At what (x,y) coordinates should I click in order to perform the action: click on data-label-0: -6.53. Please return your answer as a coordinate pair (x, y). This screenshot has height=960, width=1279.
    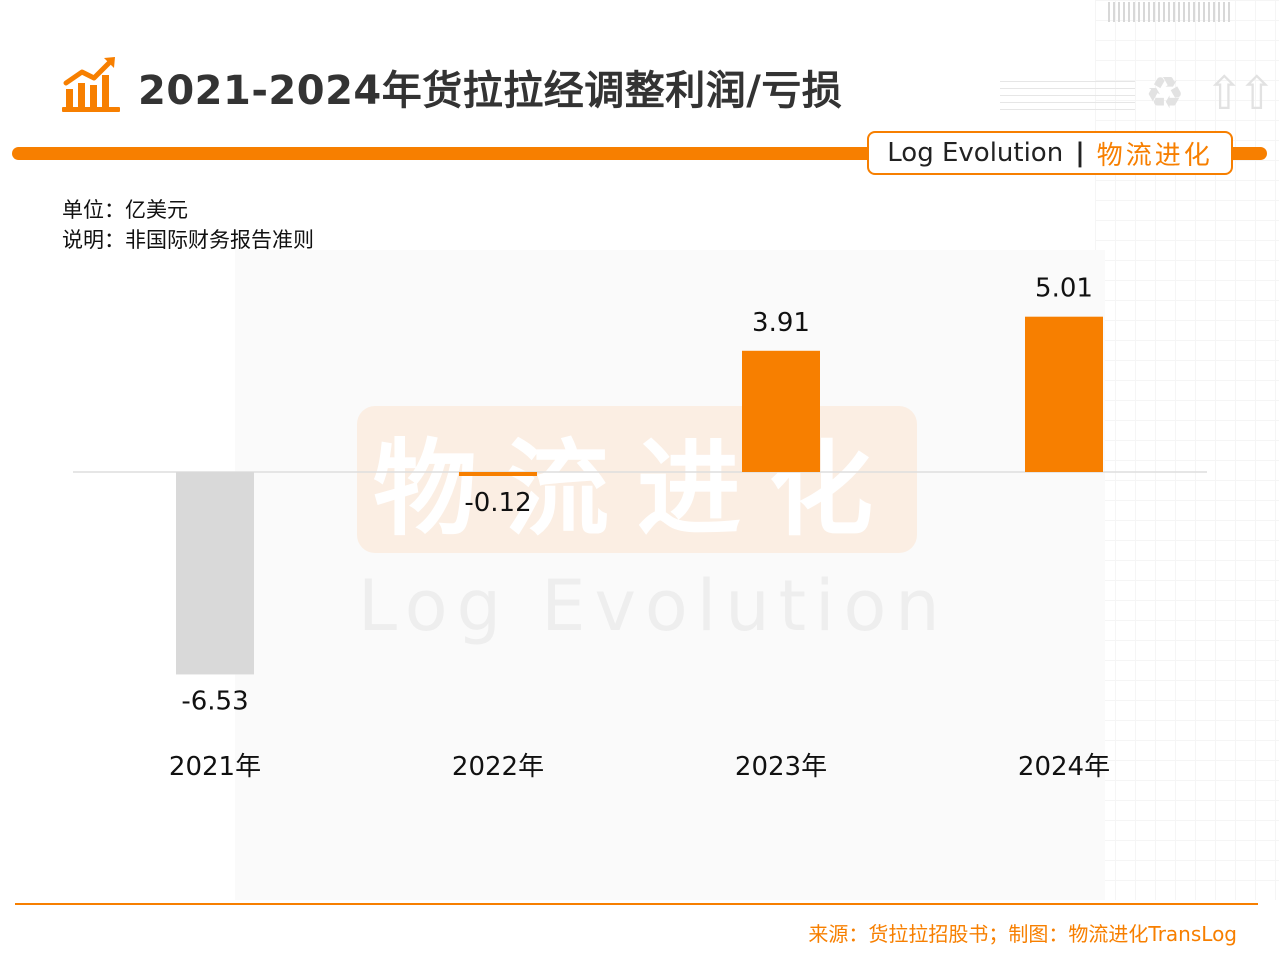
    Looking at the image, I should click on (214, 701).